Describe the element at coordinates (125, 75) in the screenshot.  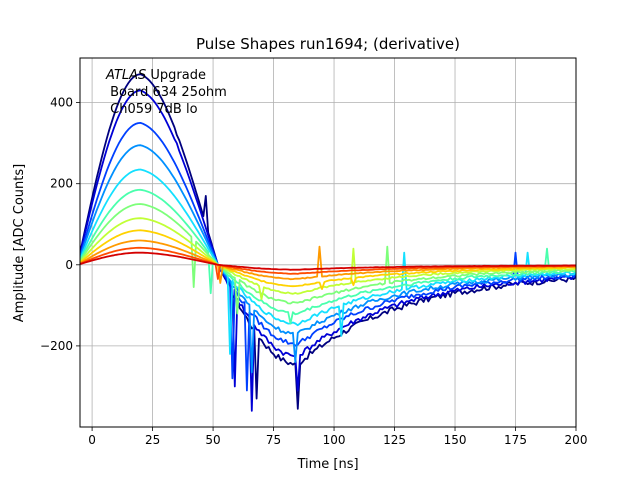
I see `annotation-atlas: ATLAS` at that location.